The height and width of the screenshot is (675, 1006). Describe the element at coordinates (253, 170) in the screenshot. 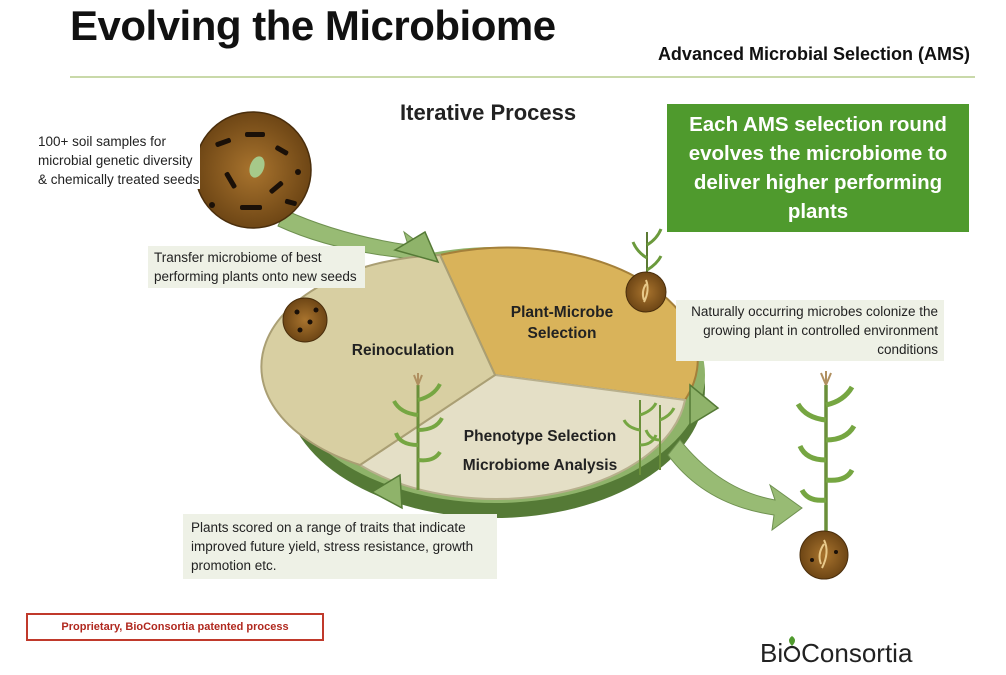

I see `soil-sample-icon` at that location.